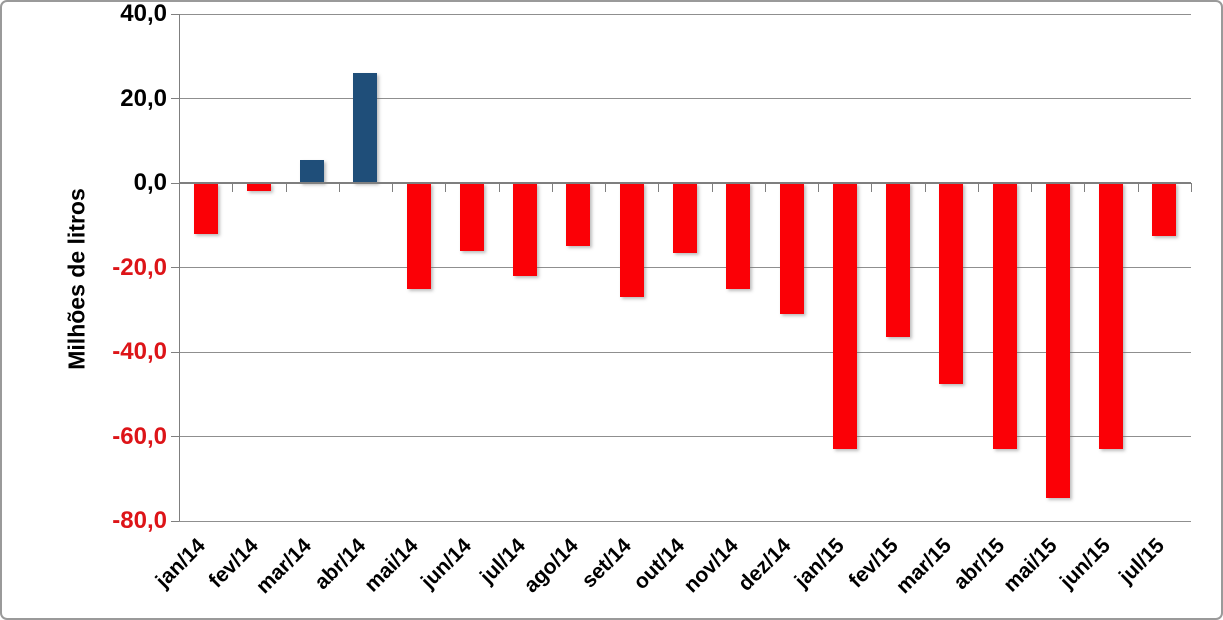  I want to click on x-axis-zero-line, so click(685, 183).